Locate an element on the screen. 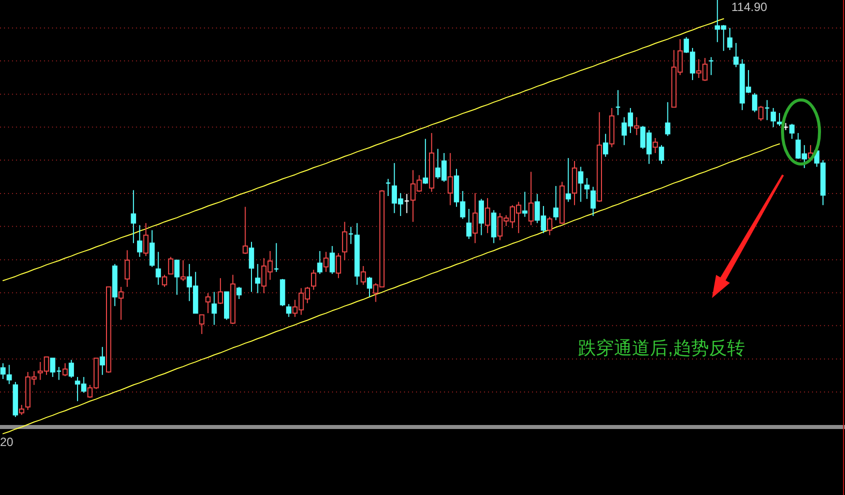  annotation: 跌穿通道后,趋势反转 is located at coordinates (662, 348).